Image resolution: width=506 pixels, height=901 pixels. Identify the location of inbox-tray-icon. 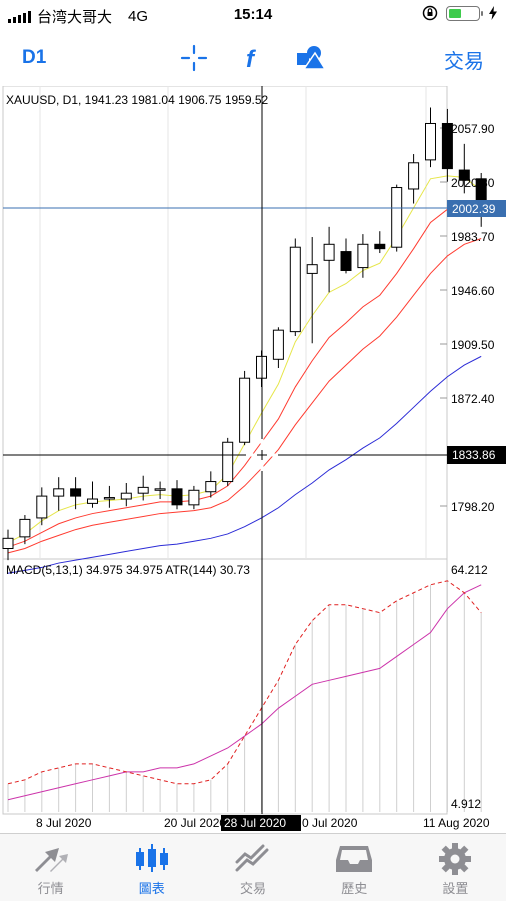
(354, 859).